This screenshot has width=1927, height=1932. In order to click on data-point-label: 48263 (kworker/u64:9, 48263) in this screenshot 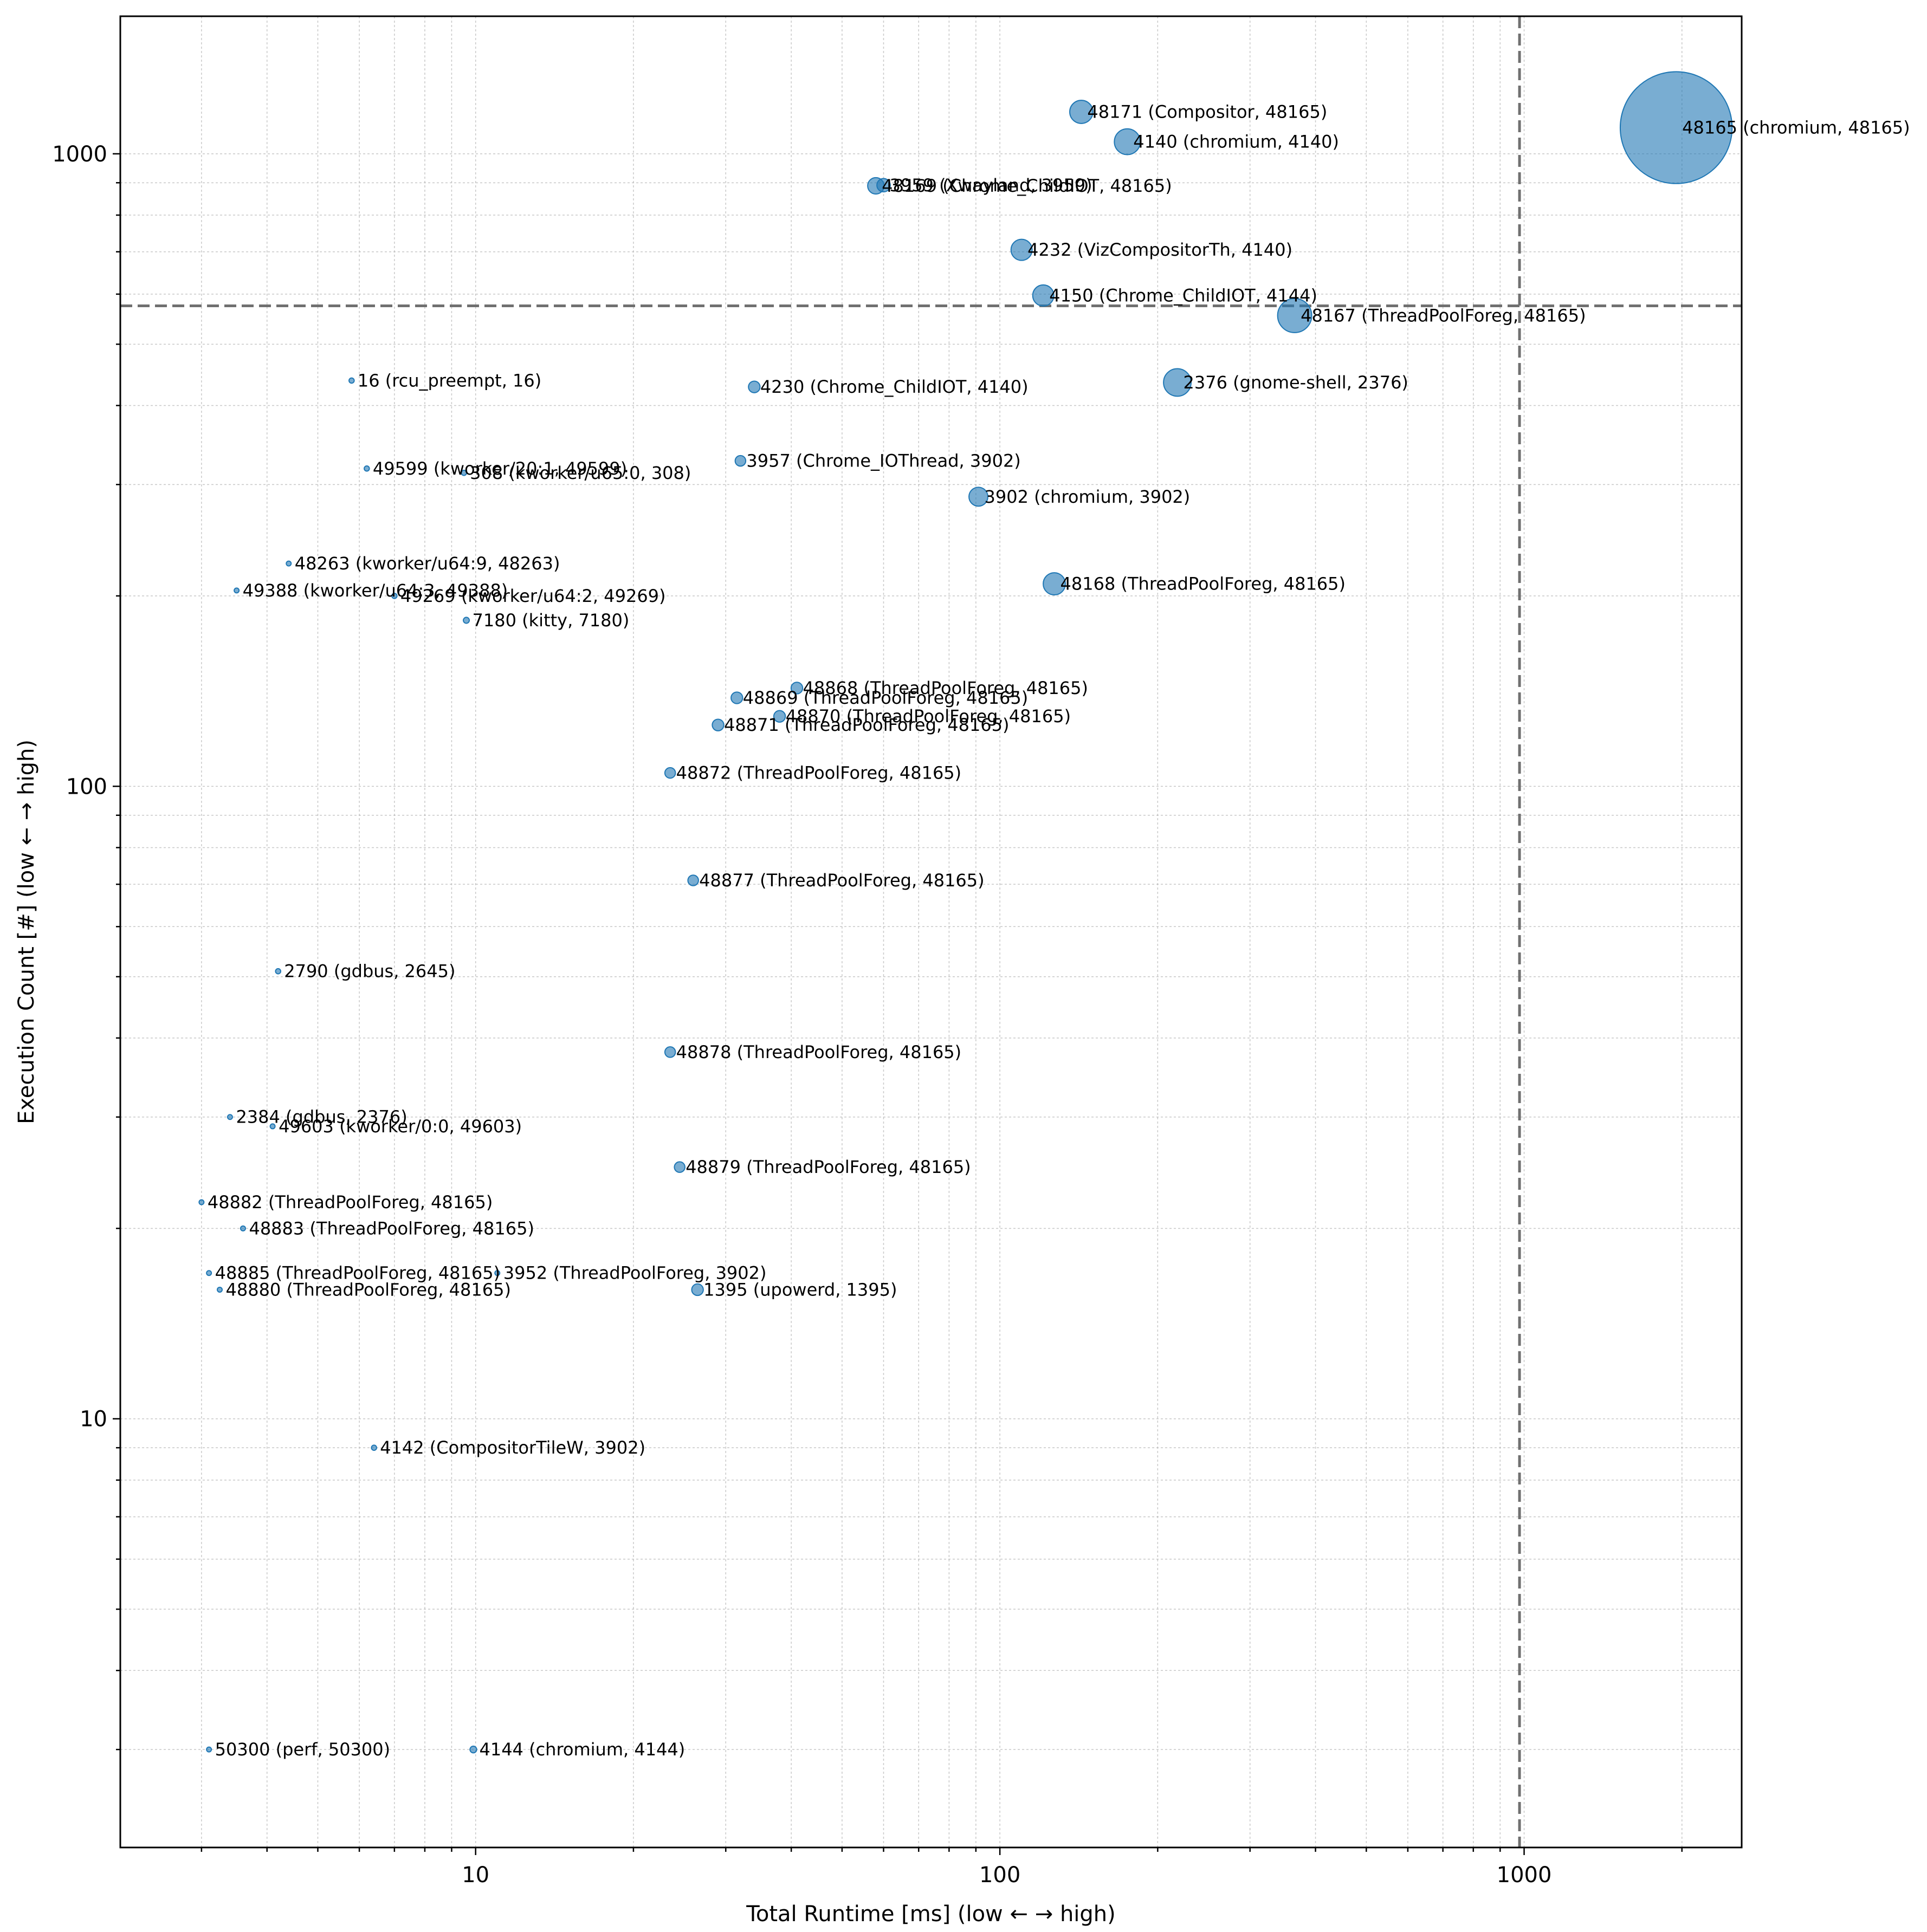, I will do `click(428, 563)`.